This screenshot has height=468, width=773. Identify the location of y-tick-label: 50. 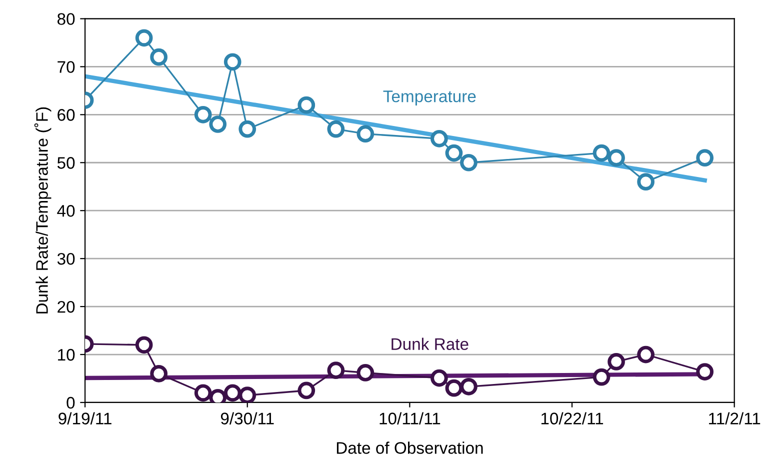
(66, 163).